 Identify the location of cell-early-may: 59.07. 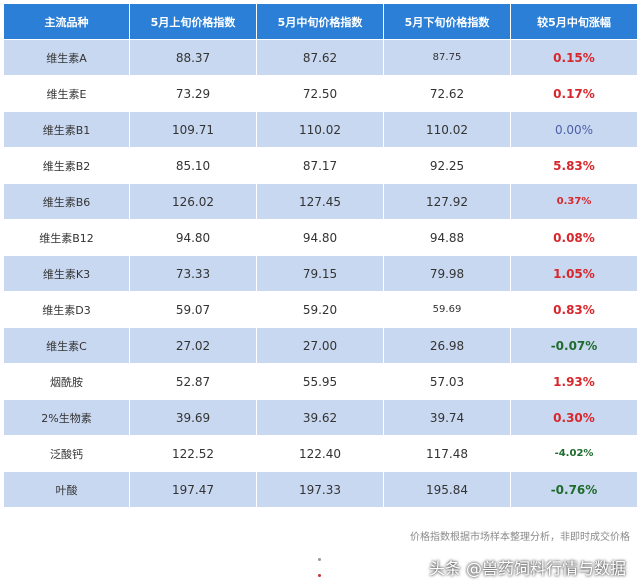
(193, 309).